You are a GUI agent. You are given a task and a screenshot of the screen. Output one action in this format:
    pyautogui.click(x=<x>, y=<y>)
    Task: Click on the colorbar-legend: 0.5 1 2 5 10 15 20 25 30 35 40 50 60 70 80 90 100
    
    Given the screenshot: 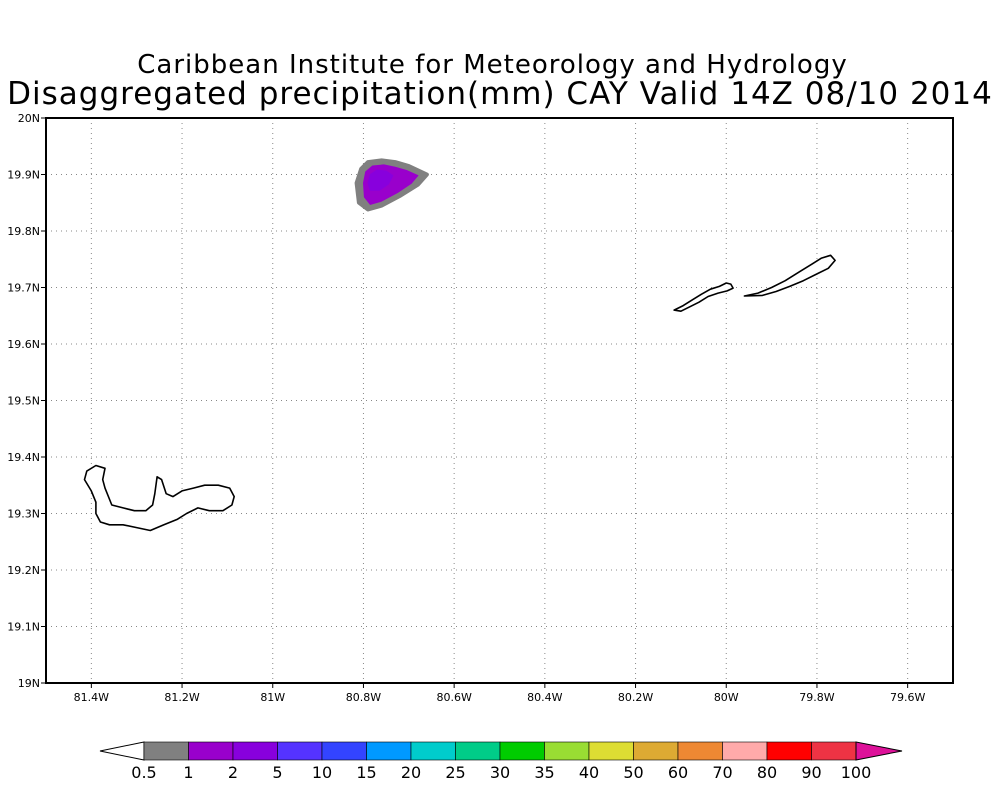 What is the action you would take?
    pyautogui.click(x=501, y=761)
    